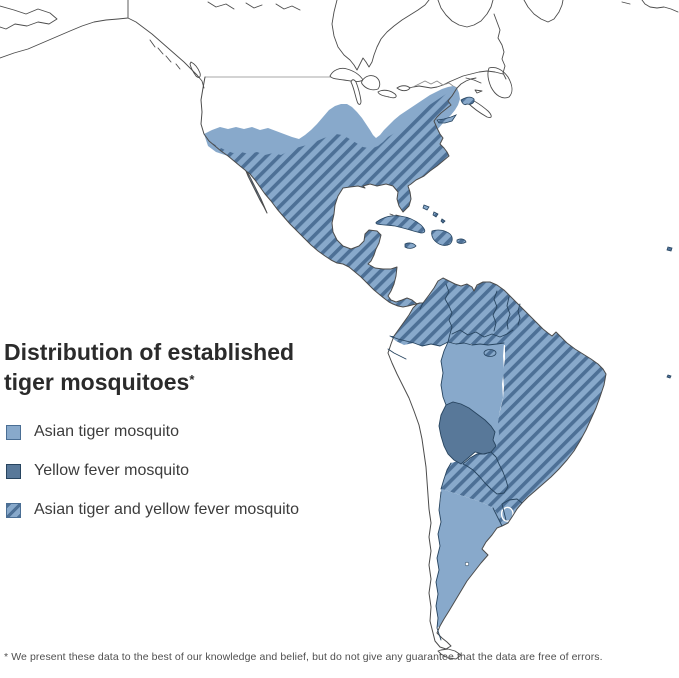 Image resolution: width=679 pixels, height=678 pixels. Describe the element at coordinates (395, 215) in the screenshot. I see `florida-keys` at that location.